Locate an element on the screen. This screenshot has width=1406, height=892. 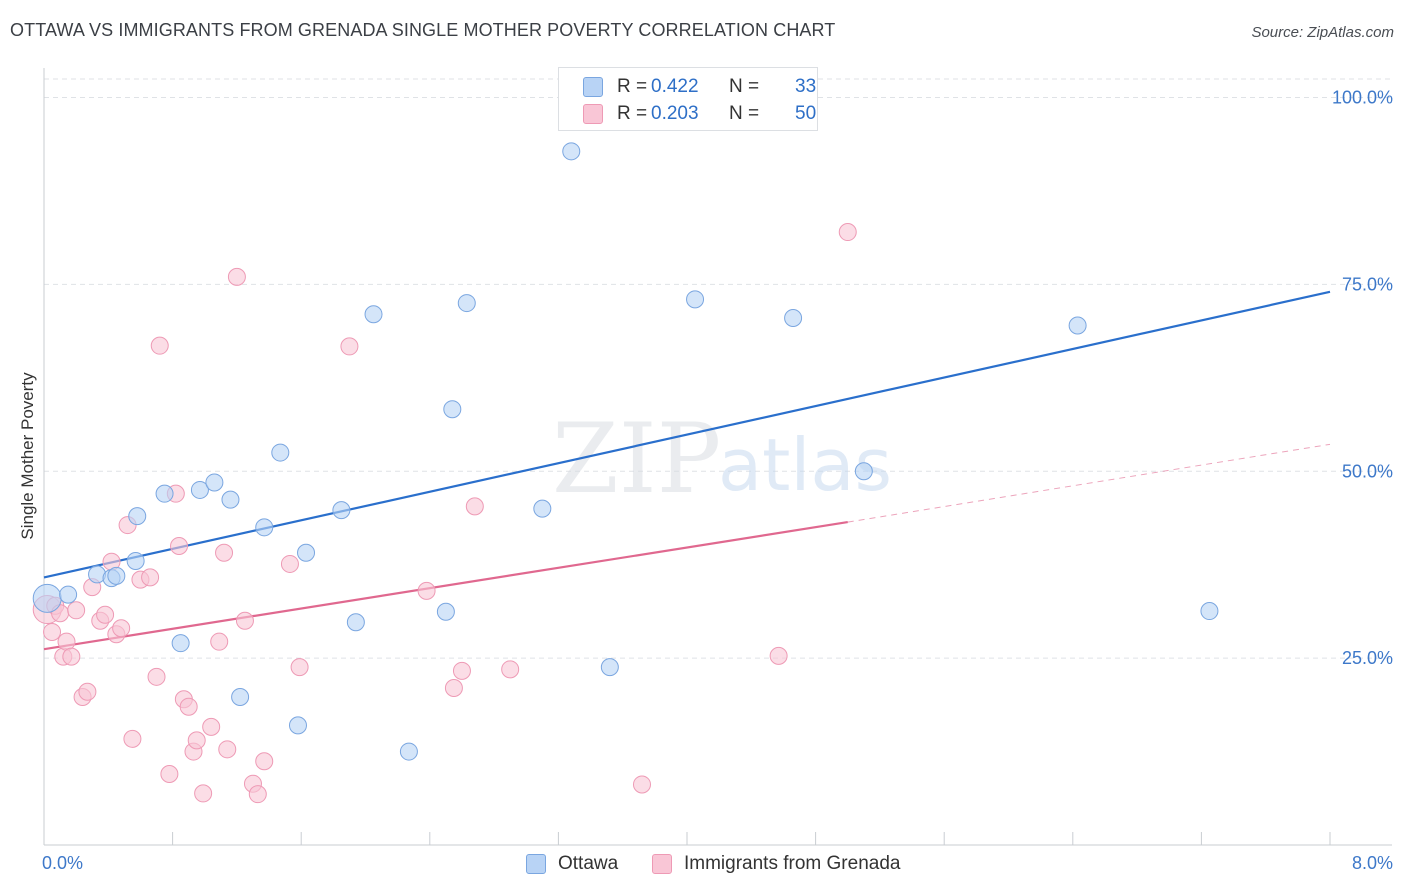
y-tick-label: 25.0% is located at coordinates (1367, 658).